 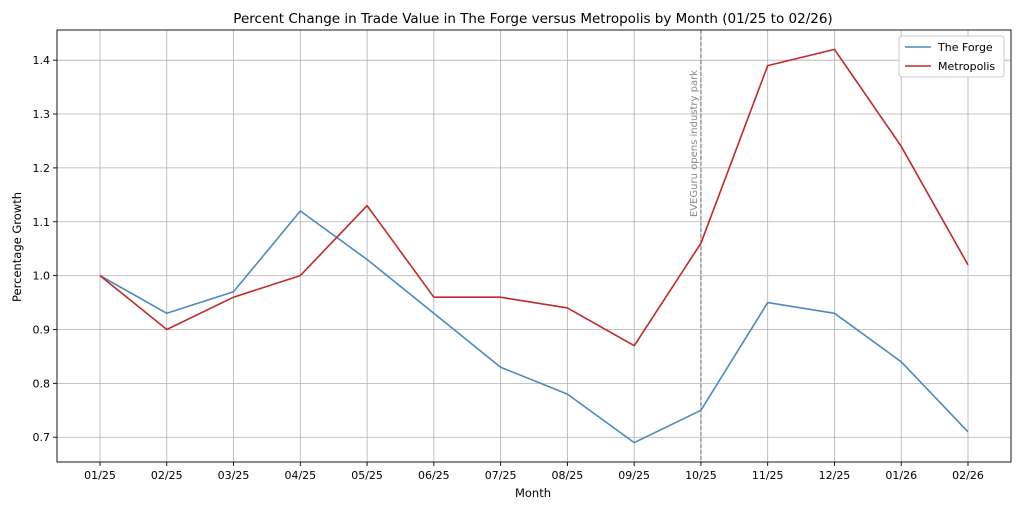 What do you see at coordinates (234, 475) in the screenshot?
I see `x-tick-label: 03/25` at bounding box center [234, 475].